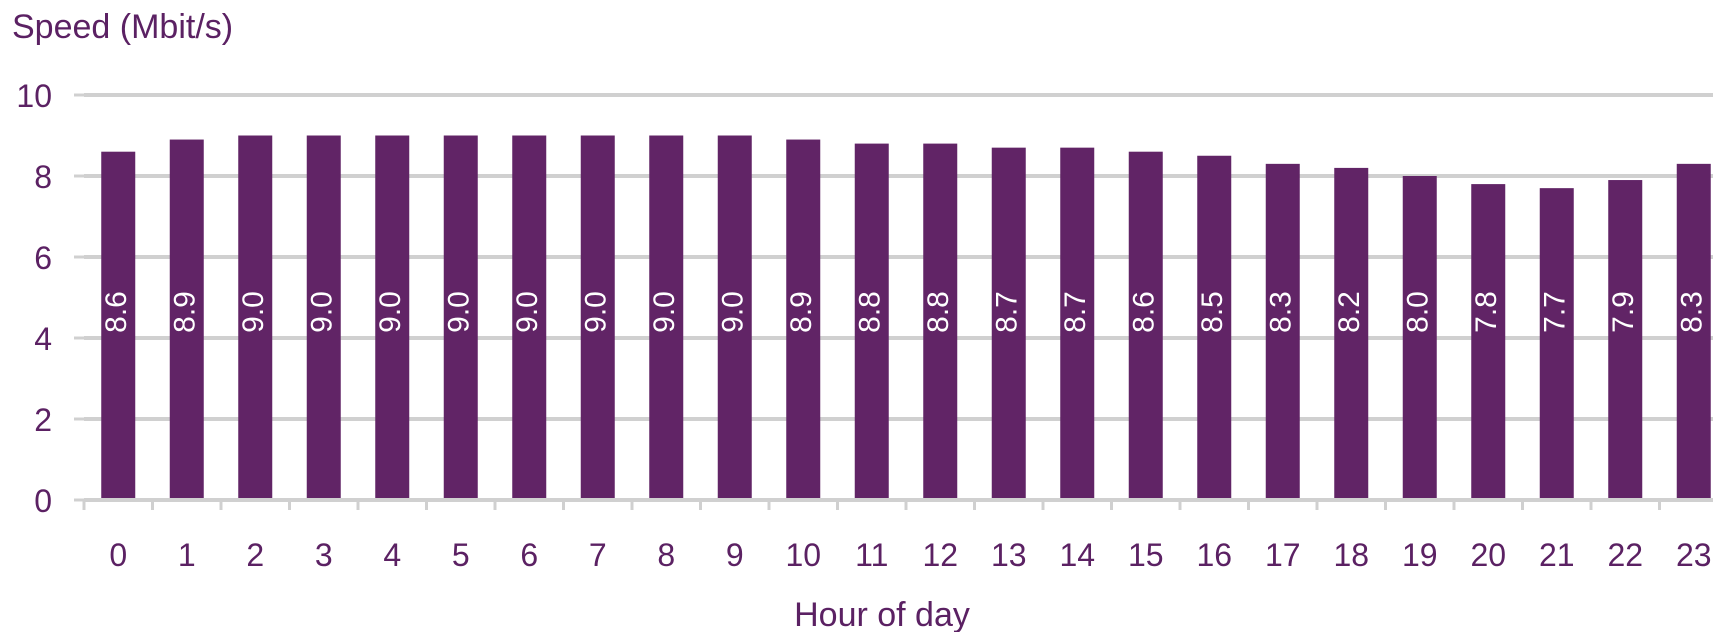 Image resolution: width=1713 pixels, height=632 pixels. Describe the element at coordinates (1623, 312) in the screenshot. I see `data-label: 7.9` at that location.